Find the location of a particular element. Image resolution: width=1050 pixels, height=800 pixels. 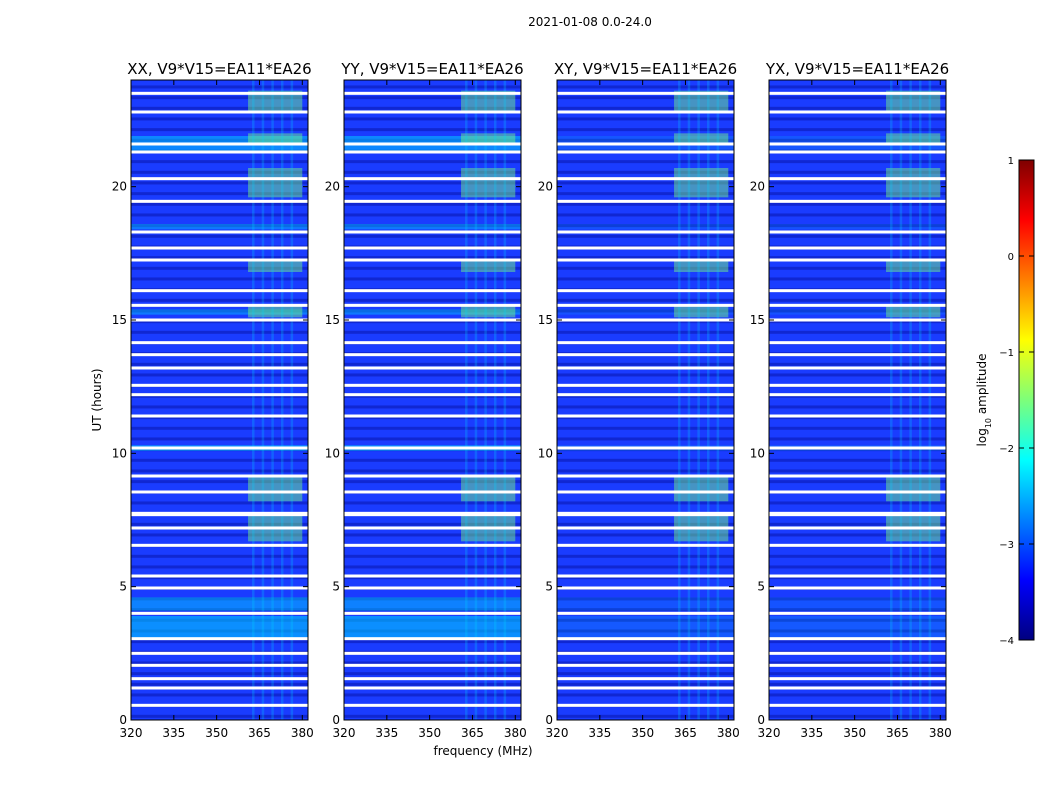

y-tick-label: 20 is located at coordinates (545, 187).